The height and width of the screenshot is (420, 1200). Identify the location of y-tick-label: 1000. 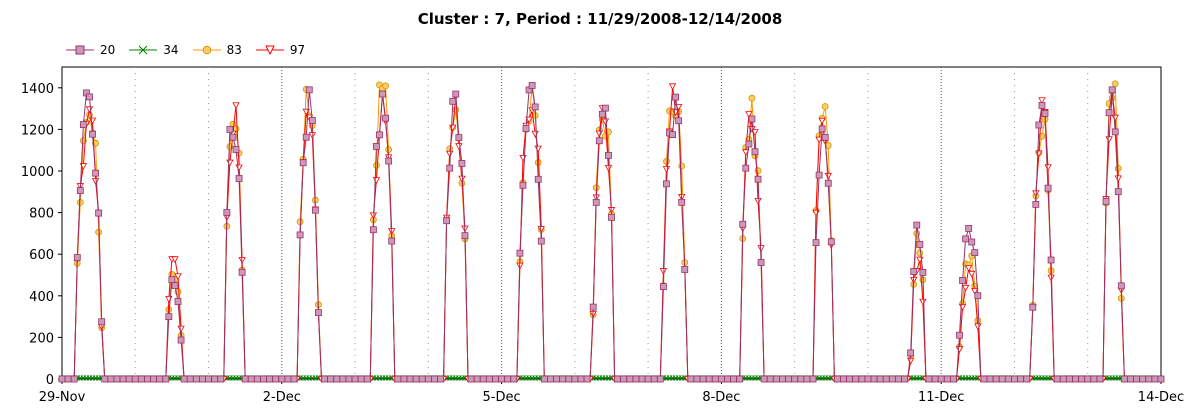
(37, 172).